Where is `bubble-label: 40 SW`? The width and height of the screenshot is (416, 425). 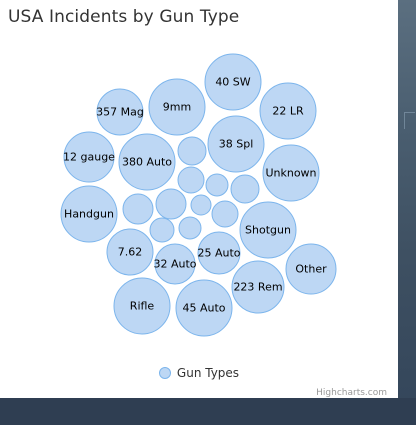
bubble-label: 40 SW is located at coordinates (232, 82).